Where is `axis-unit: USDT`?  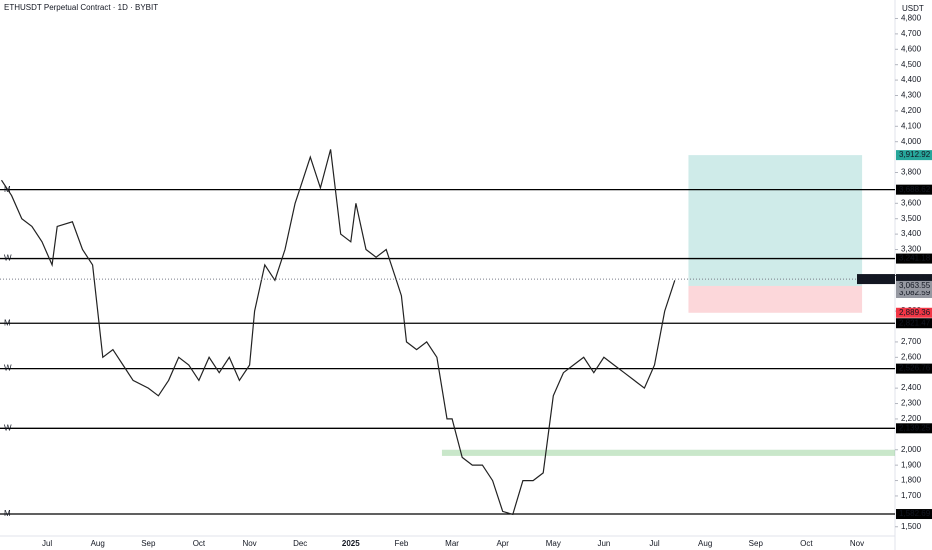
axis-unit: USDT is located at coordinates (913, 8).